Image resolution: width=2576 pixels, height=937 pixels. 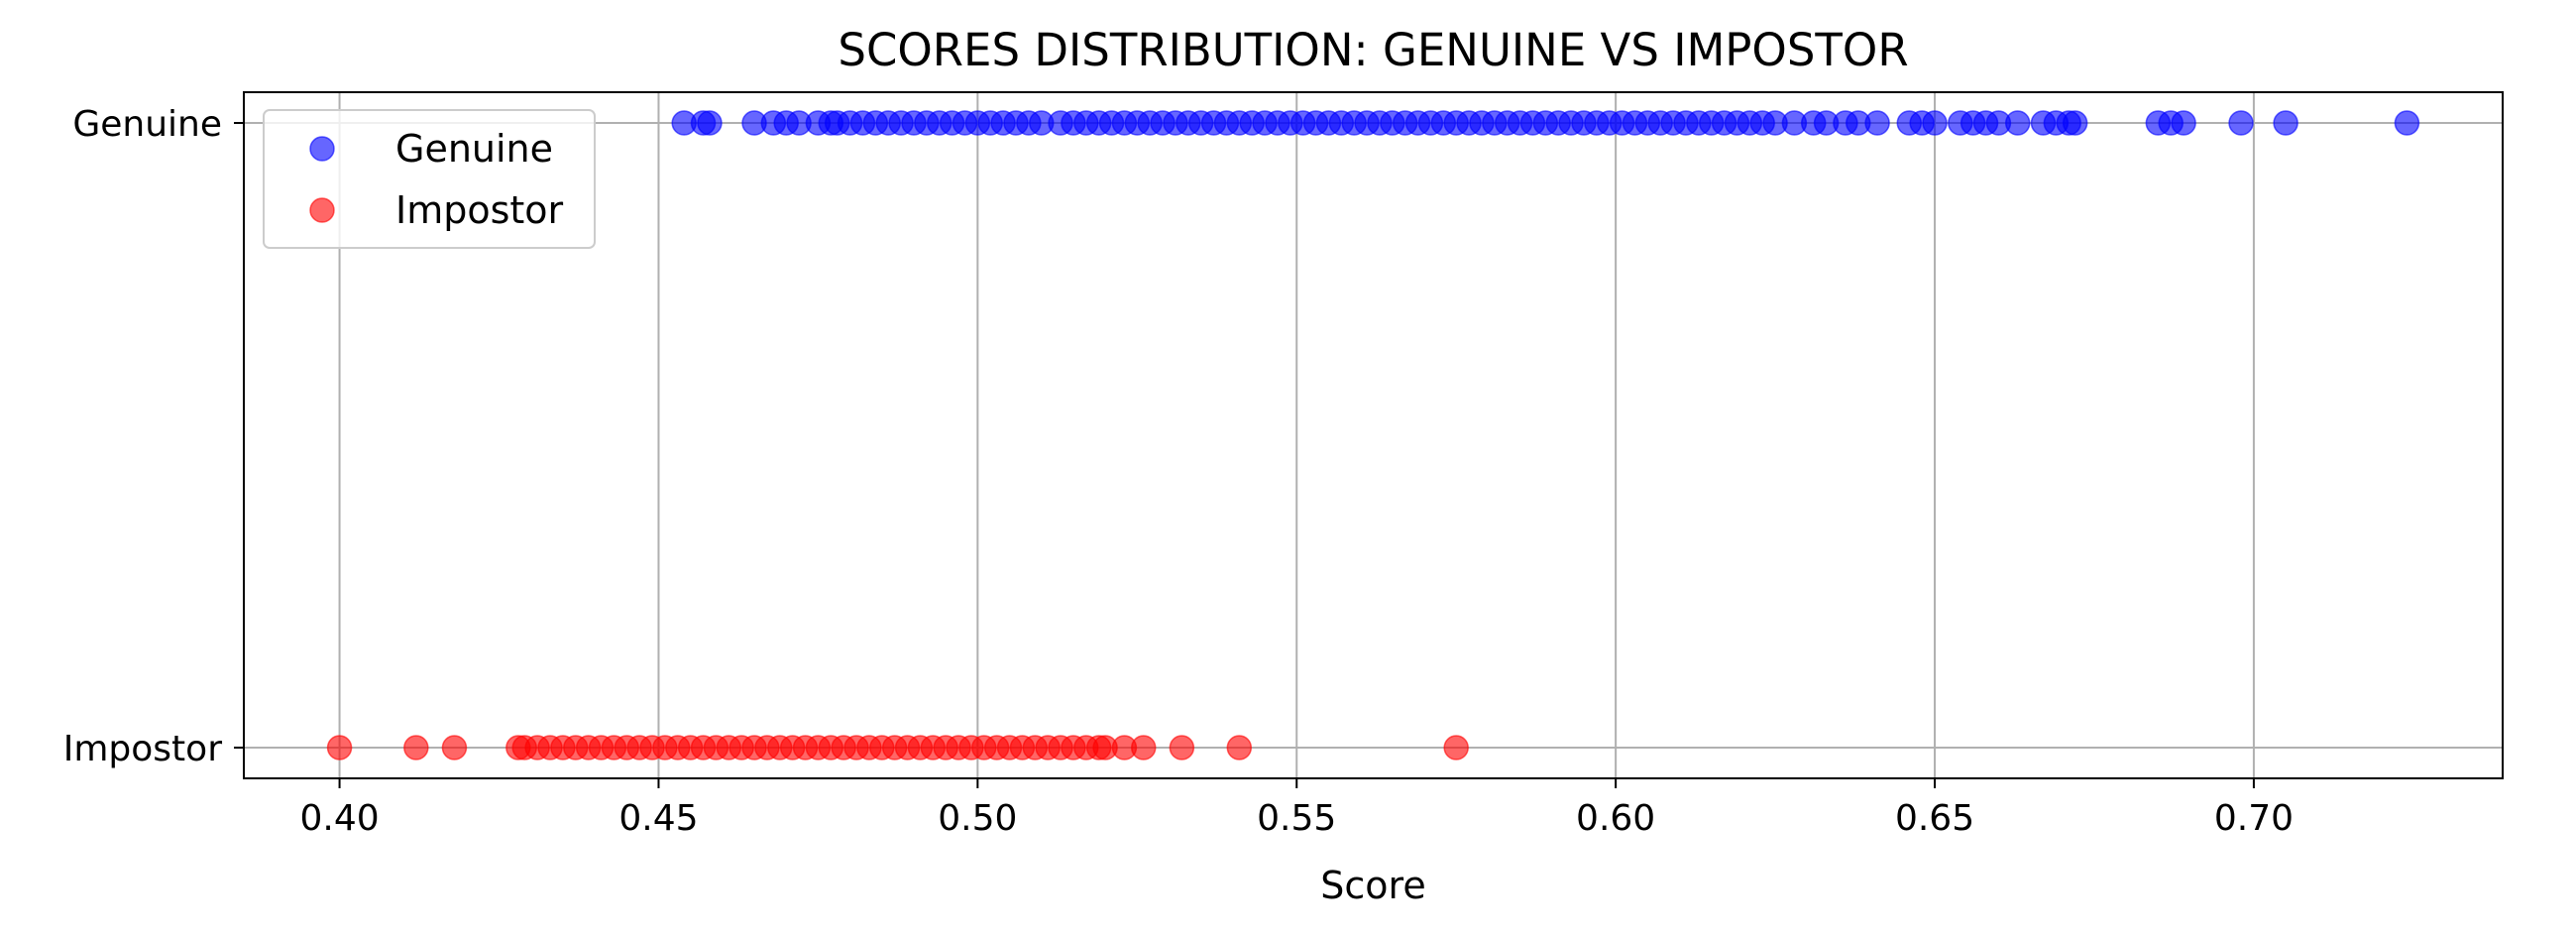 I want to click on y-tick-label: Genuine, so click(x=147, y=124).